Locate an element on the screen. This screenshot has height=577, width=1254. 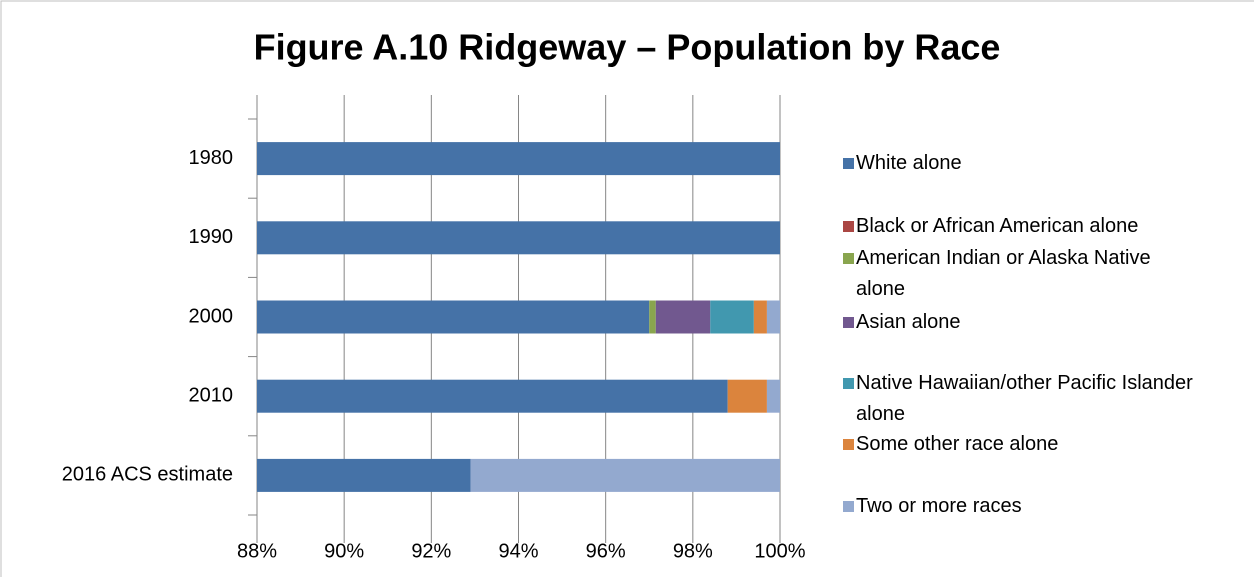
legend-item: Black or African American alone is located at coordinates (1023, 226).